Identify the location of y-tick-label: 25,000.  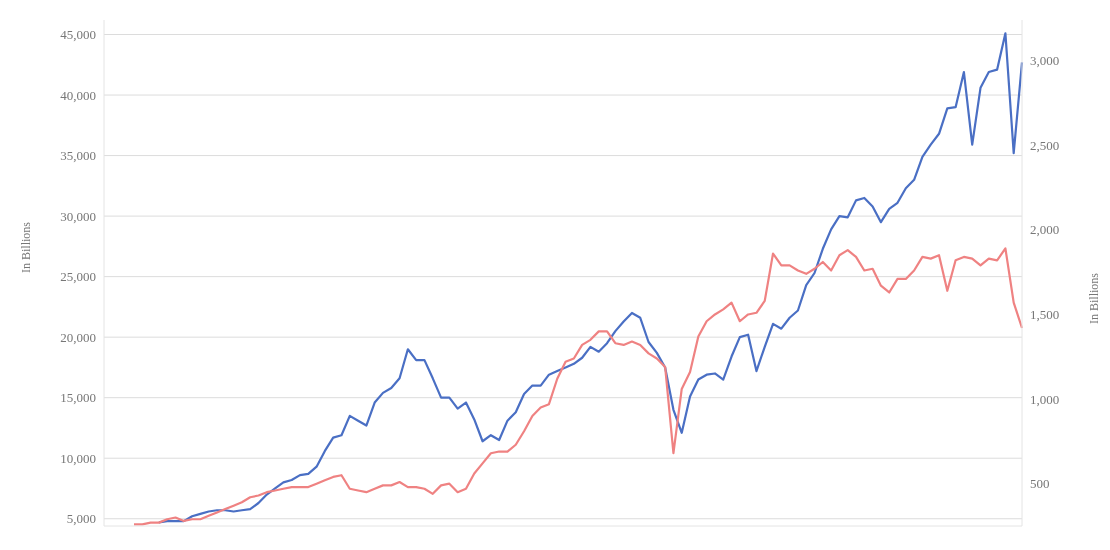
(78, 277).